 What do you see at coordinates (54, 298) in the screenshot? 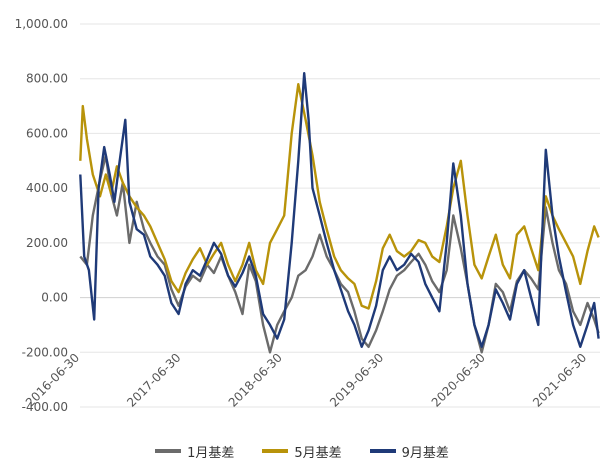
I see `y-tick-label: 0.00` at bounding box center [54, 298].